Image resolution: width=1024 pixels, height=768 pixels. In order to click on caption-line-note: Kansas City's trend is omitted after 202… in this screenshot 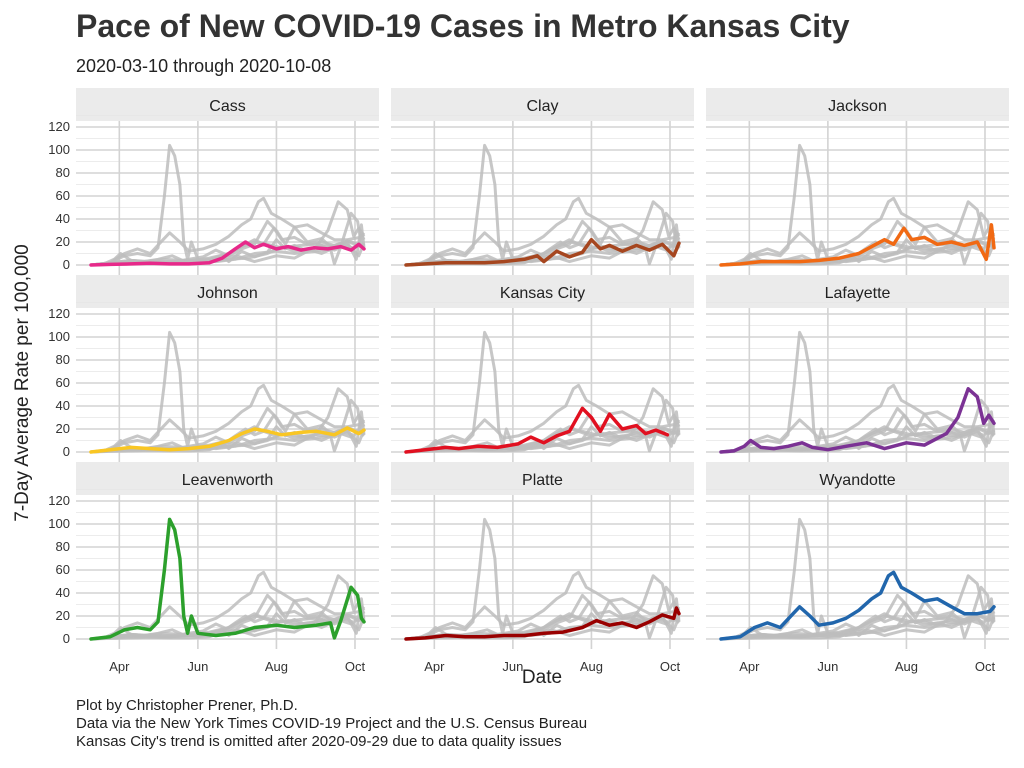, I will do `click(319, 741)`.